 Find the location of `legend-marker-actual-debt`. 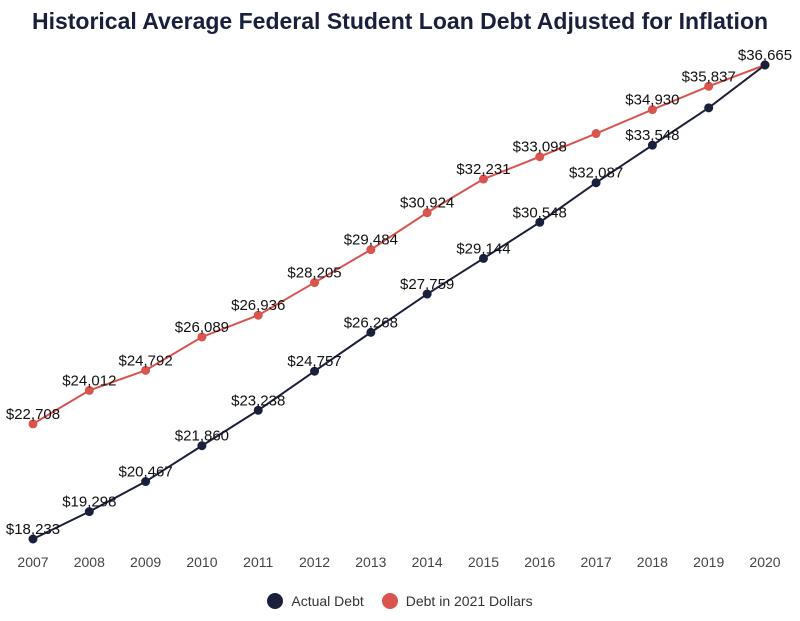

legend-marker-actual-debt is located at coordinates (275, 601).